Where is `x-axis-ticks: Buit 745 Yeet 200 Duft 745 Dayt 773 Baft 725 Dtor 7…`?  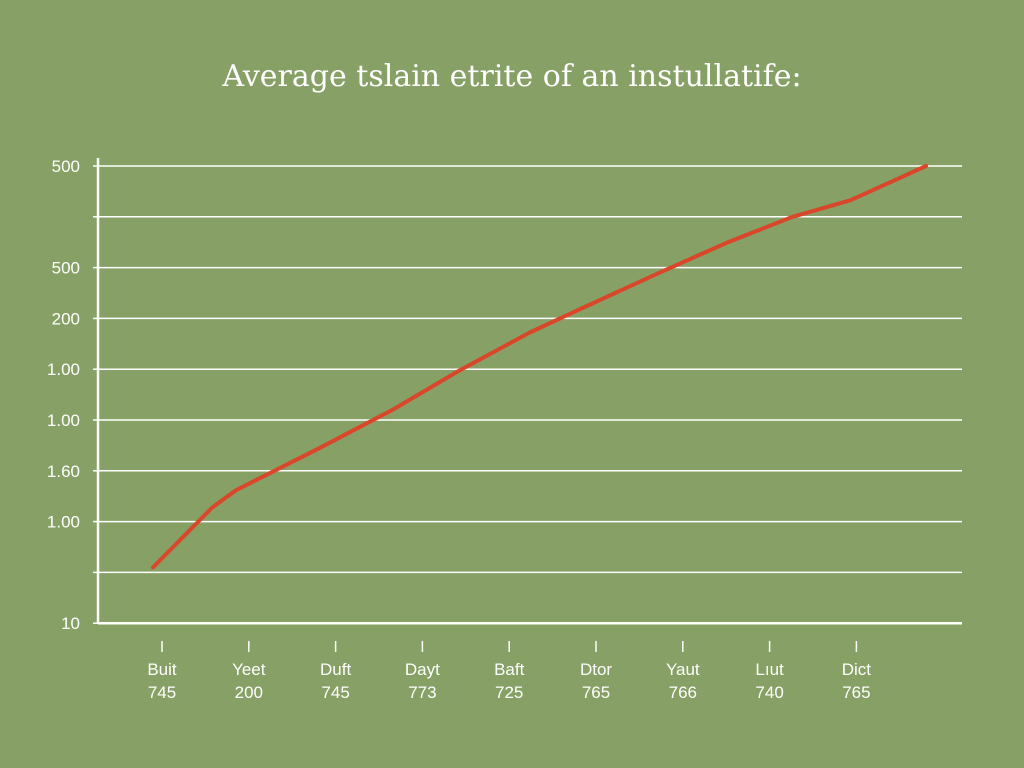
x-axis-ticks: Buit 745 Yeet 200 Duft 745 Dayt 773 Baft 725 Dtor 7… is located at coordinates (509, 671).